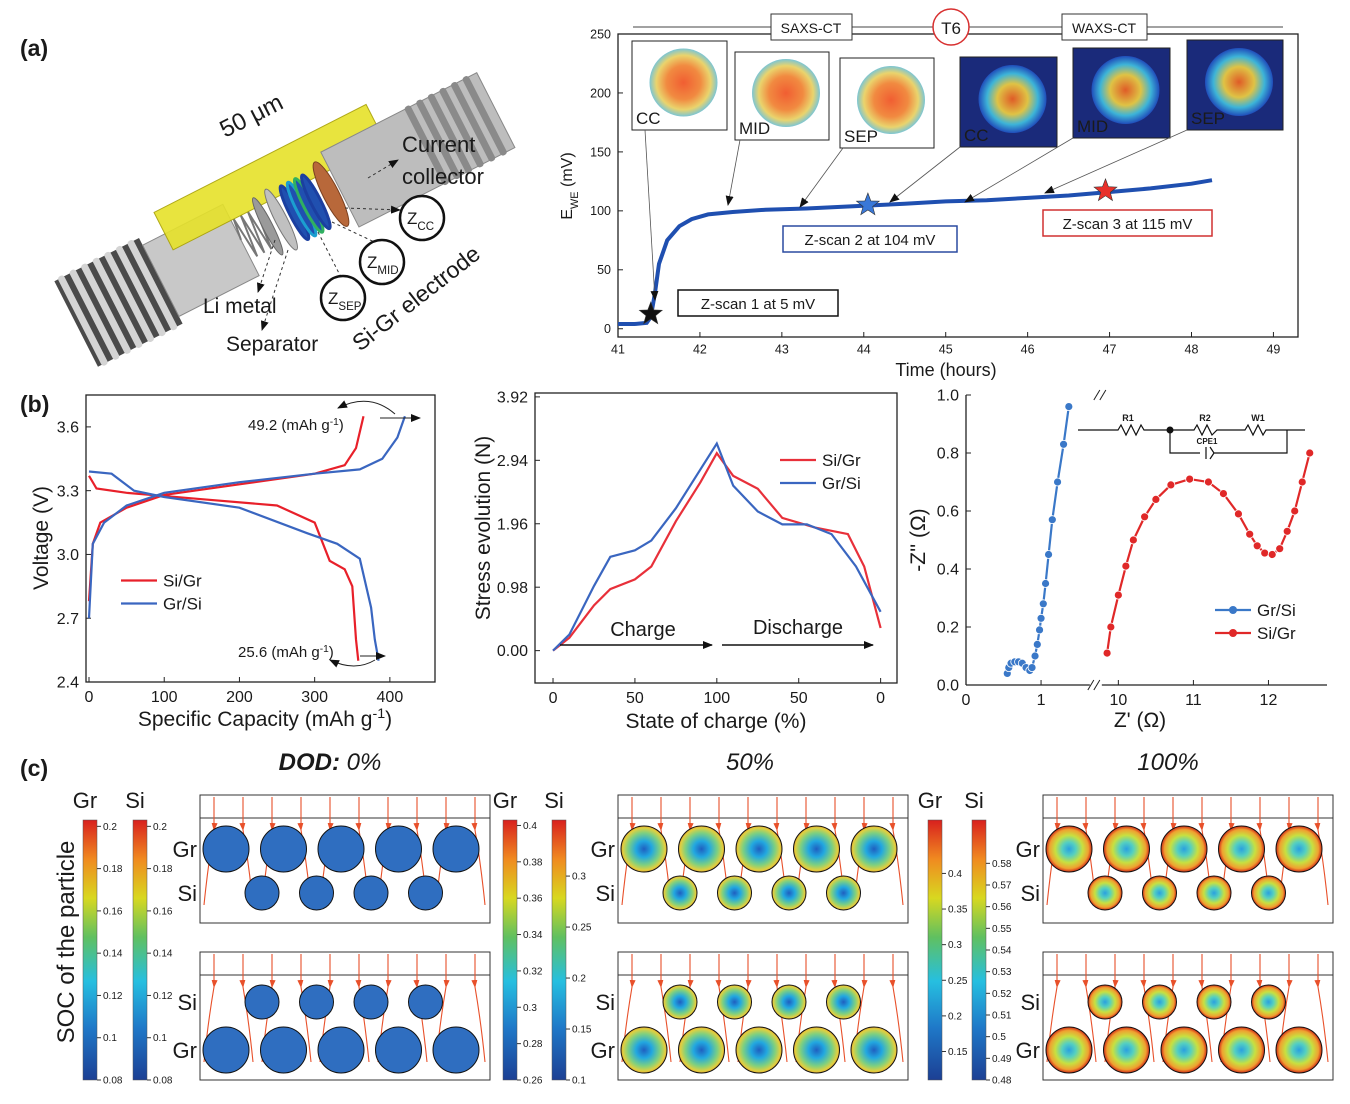 The image size is (1350, 1104). I want to click on colorbar-tick-label: 0.58, so click(1002, 864).